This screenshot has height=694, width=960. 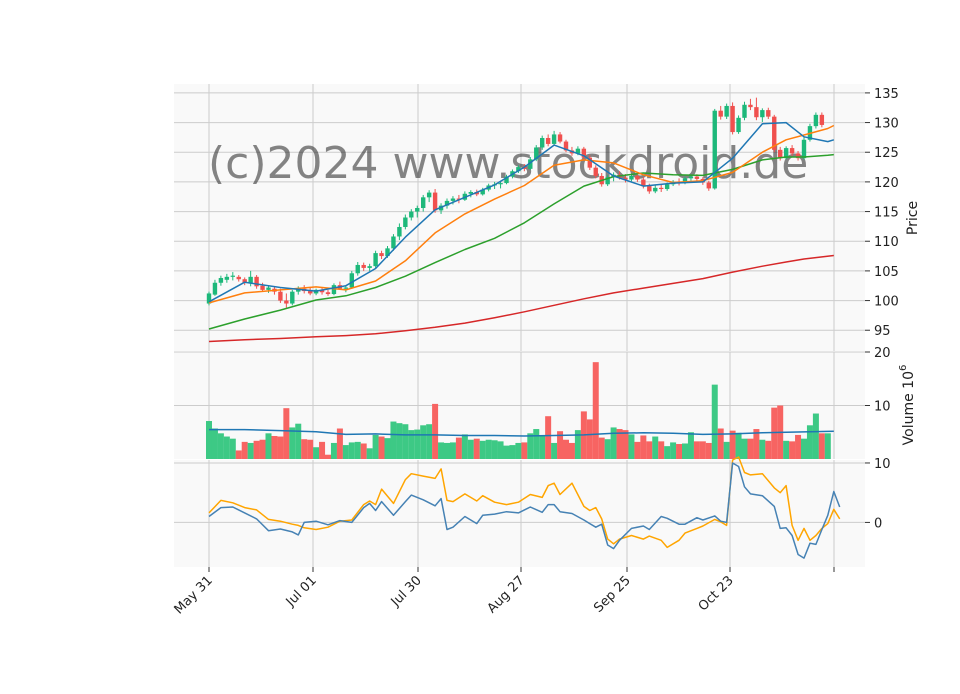 I want to click on price-tick-label: 135, so click(x=886, y=94).